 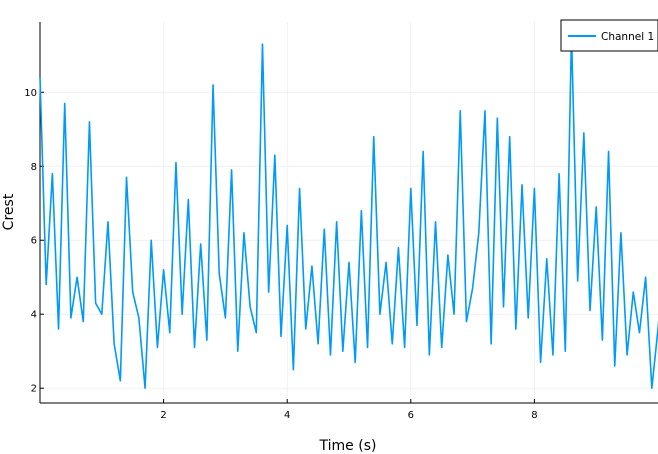 I want to click on legend: Channel 1, so click(x=609, y=35).